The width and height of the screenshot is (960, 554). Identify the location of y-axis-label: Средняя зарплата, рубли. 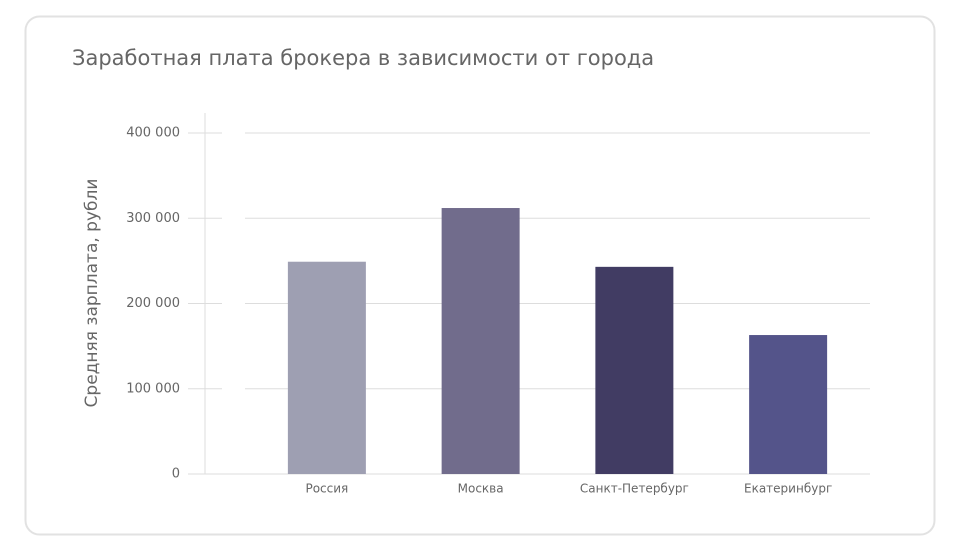
(92, 293).